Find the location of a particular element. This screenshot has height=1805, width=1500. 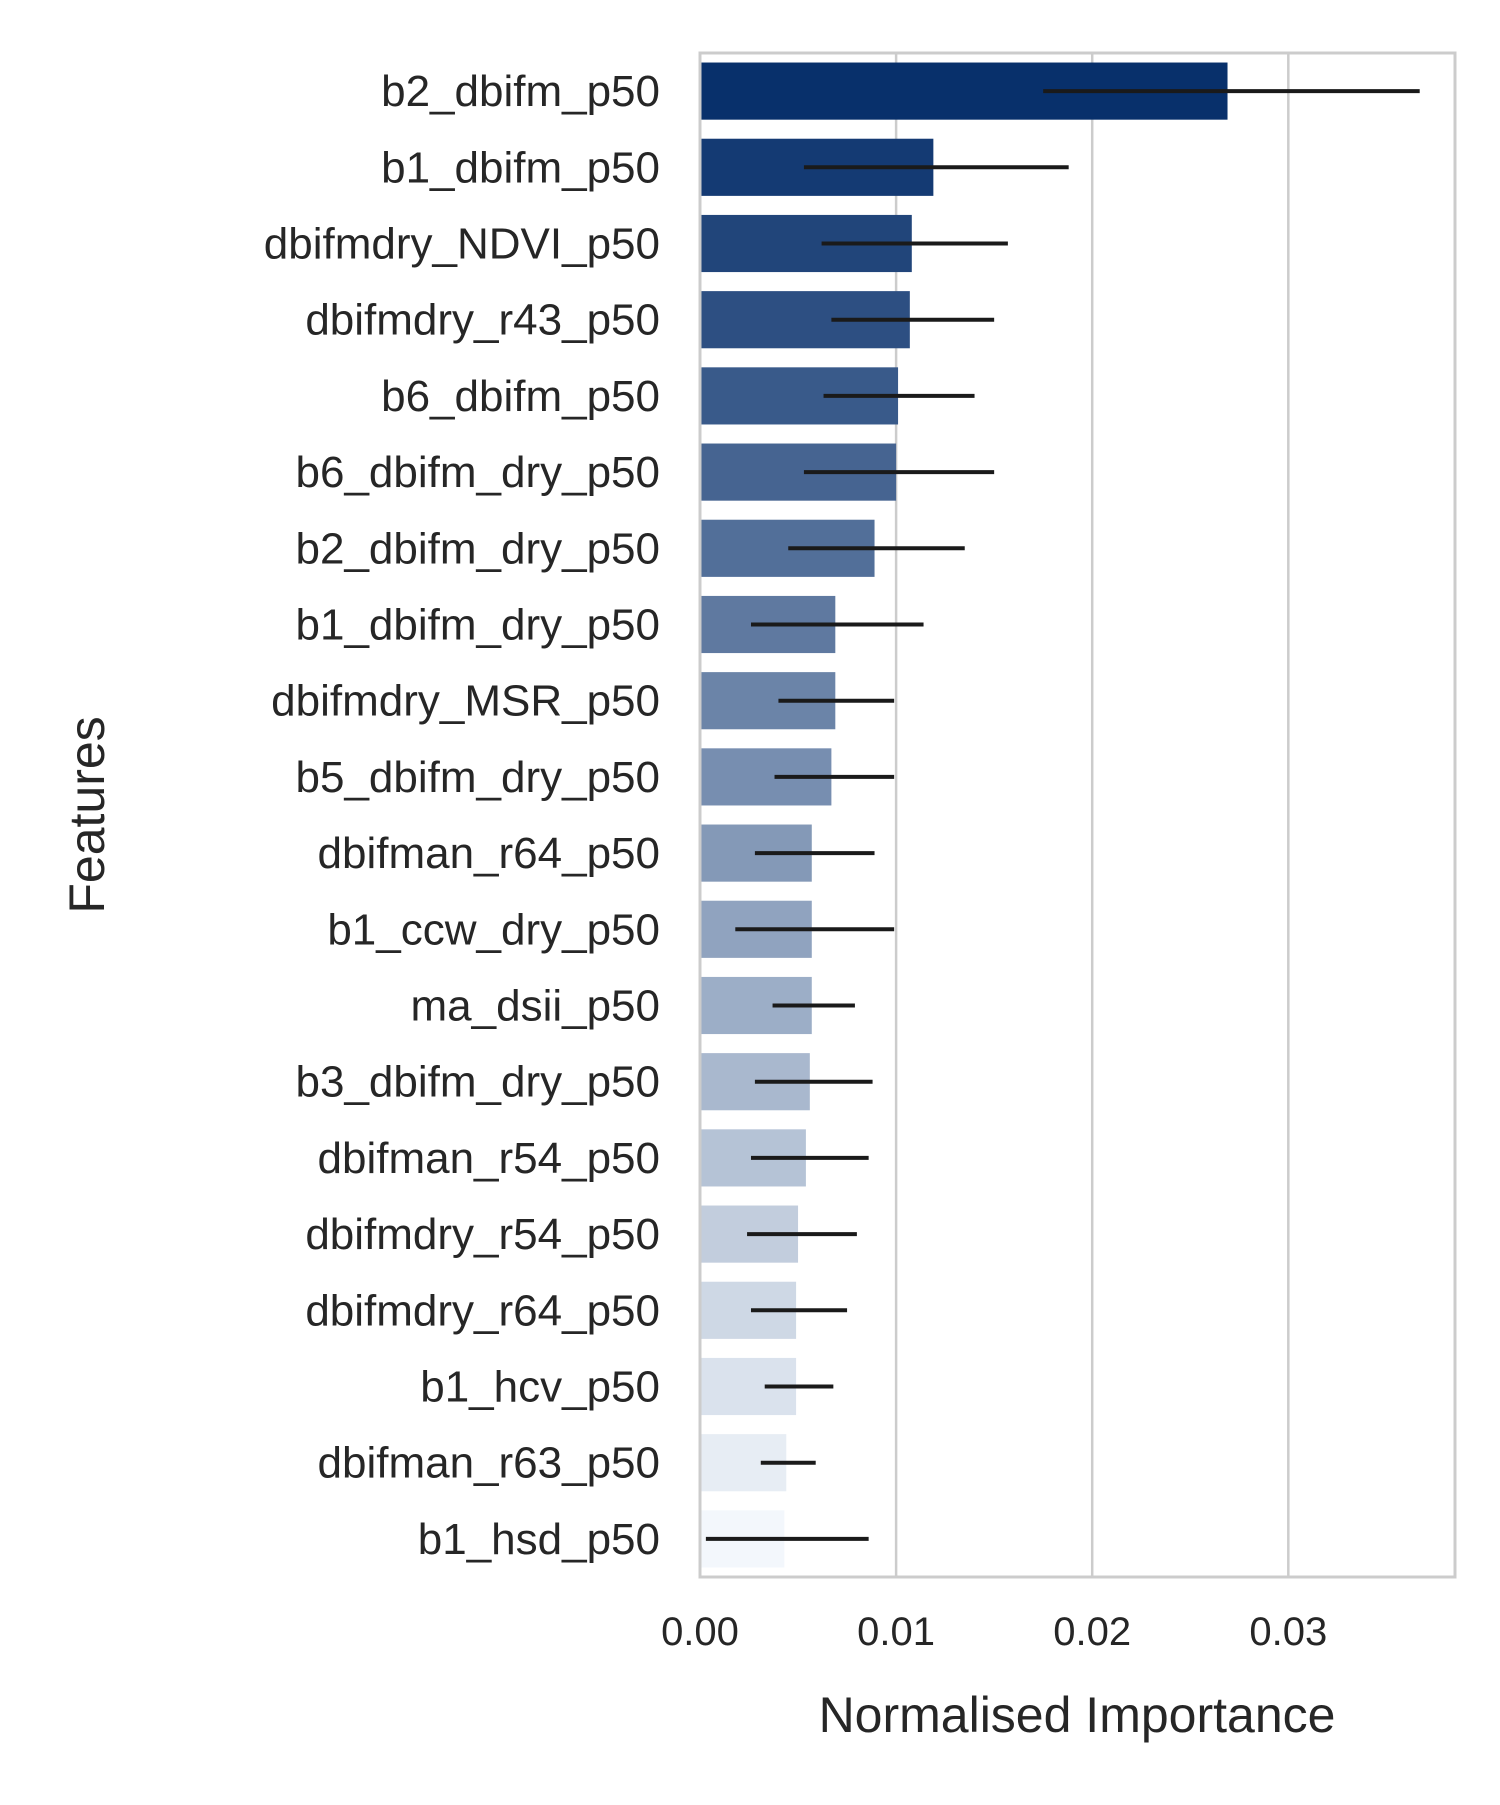

category-label: b1_hsd_p50 is located at coordinates (539, 1539).